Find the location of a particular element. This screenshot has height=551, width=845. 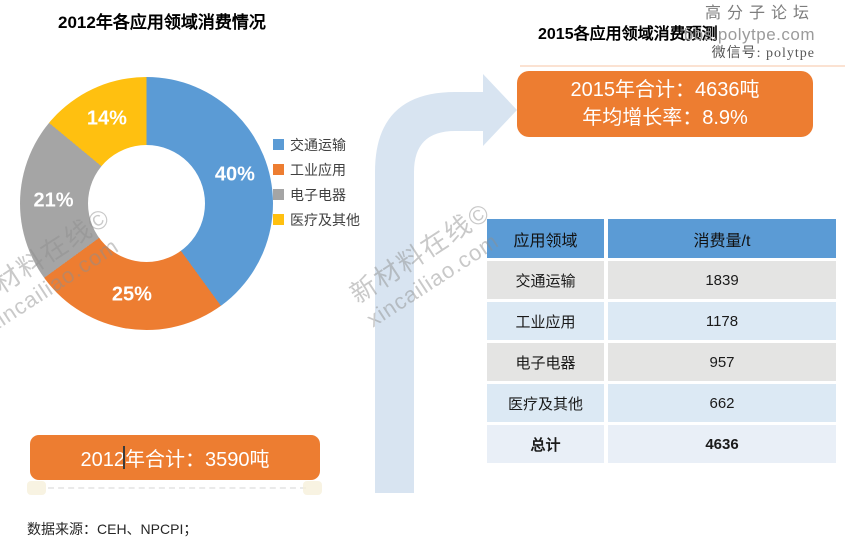

table-cell-volume: 1178 is located at coordinates (722, 321).